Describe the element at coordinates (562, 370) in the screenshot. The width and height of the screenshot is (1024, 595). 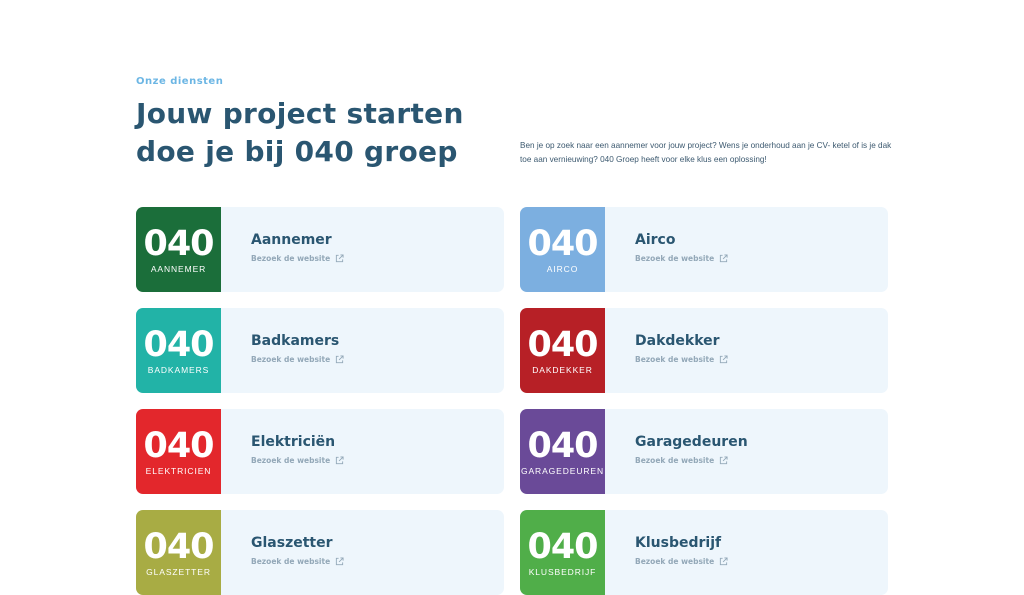
I see `logo-label: DAKDEKKER` at that location.